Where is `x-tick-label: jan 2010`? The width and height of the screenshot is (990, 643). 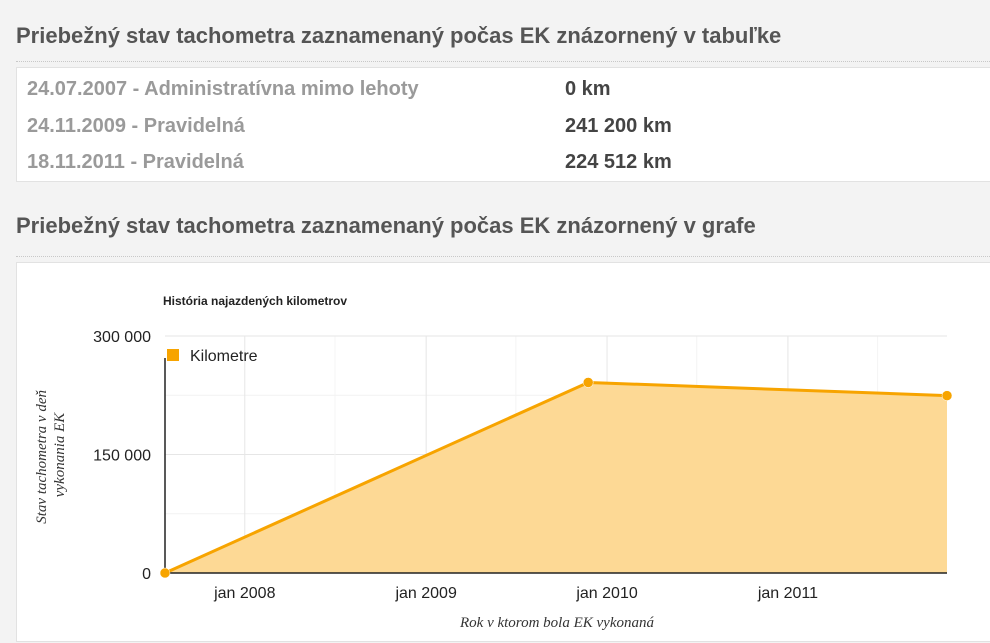
x-tick-label: jan 2010 is located at coordinates (606, 593).